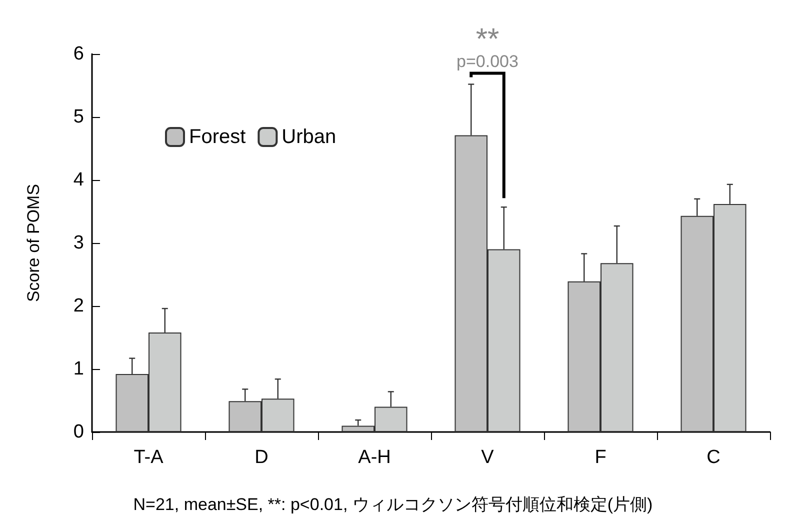 This screenshot has height=522, width=786. I want to click on x-tick-label: F, so click(600, 457).